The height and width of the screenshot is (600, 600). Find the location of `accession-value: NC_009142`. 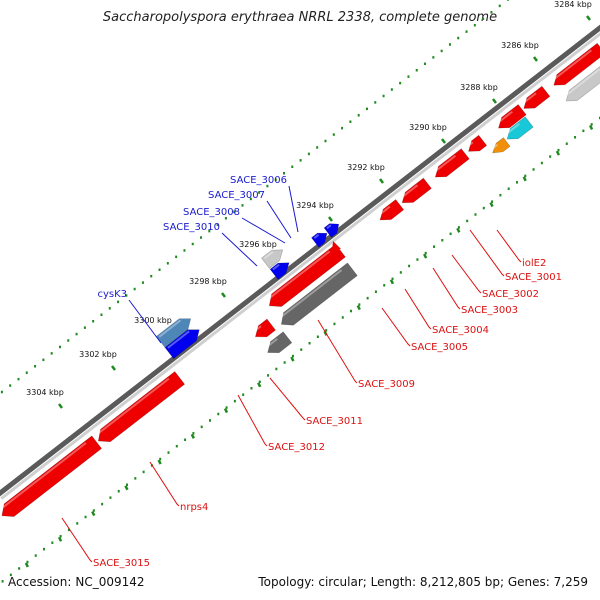

accession-value: NC_009142 is located at coordinates (110, 582).